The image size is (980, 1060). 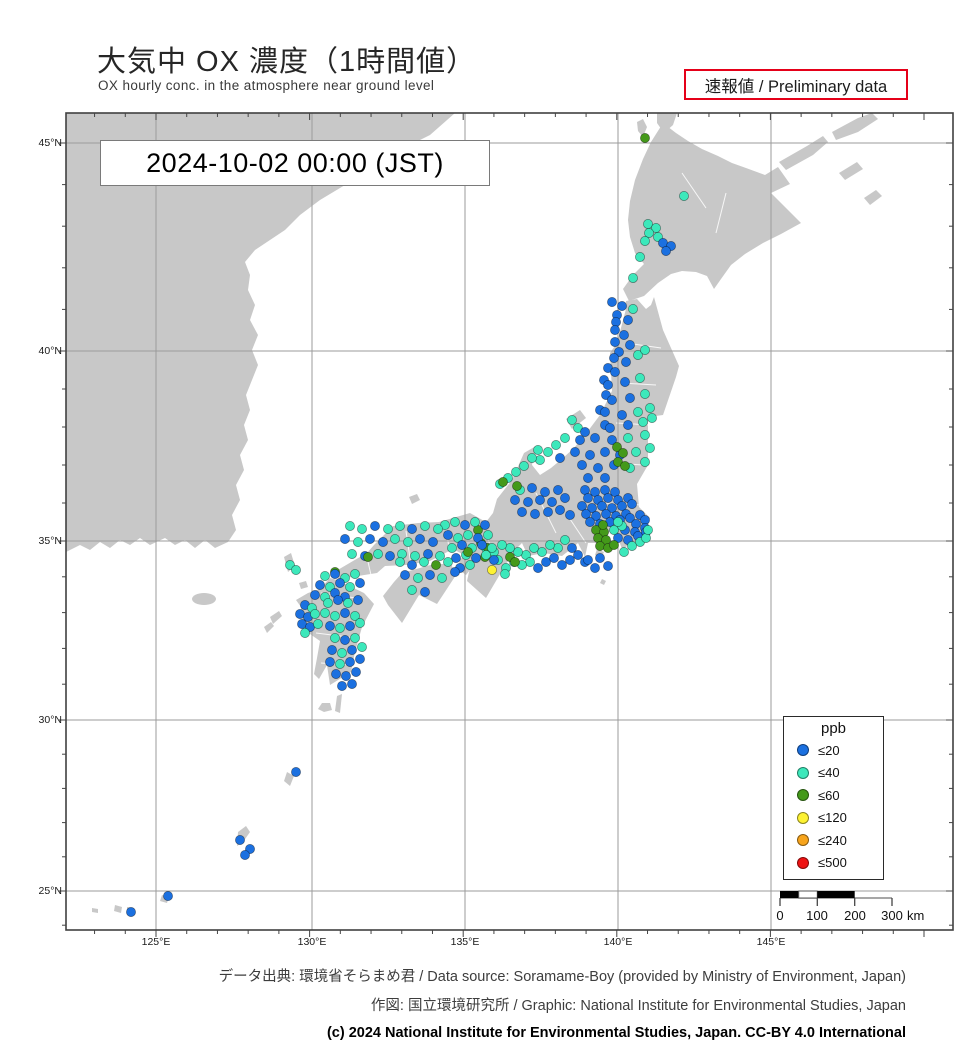 What do you see at coordinates (850, 906) in the screenshot?
I see `scale-bar: 0 100 200 300 km` at bounding box center [850, 906].